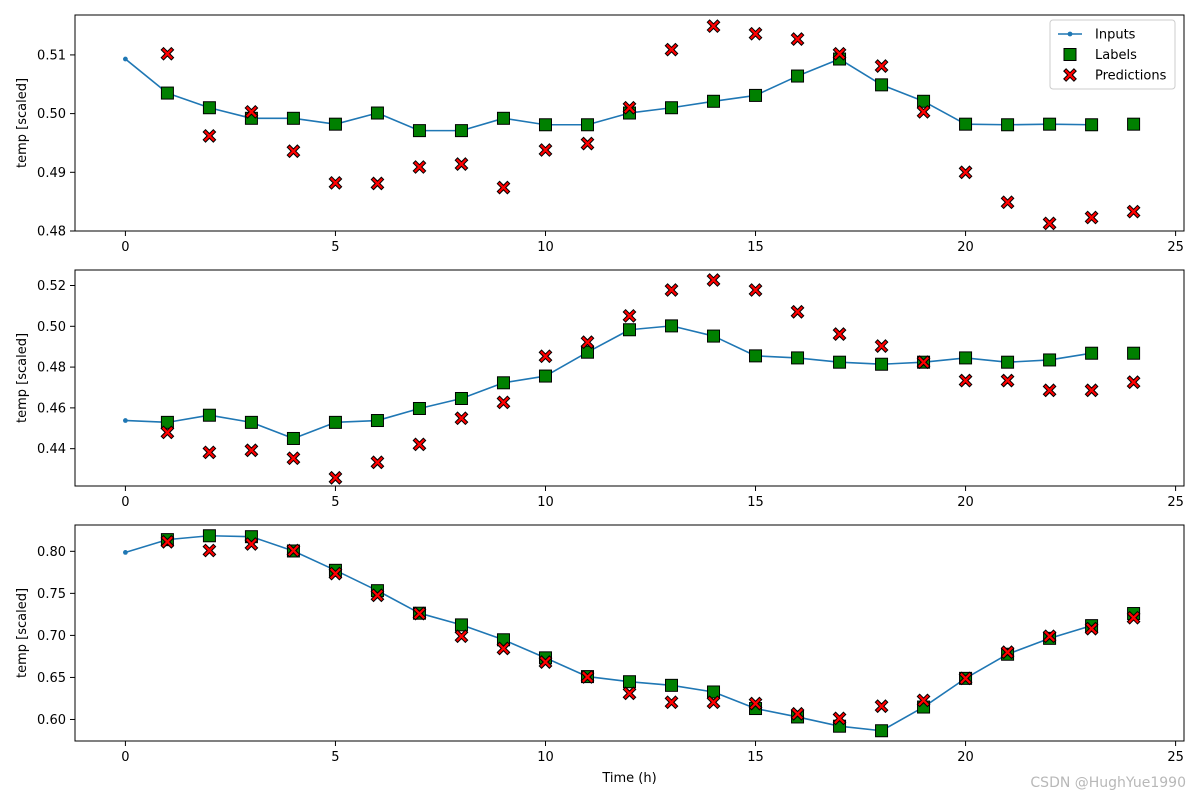 Image resolution: width=1200 pixels, height=805 pixels. What do you see at coordinates (1131, 76) in the screenshot?
I see `legend-entry-predictions: Predictions` at bounding box center [1131, 76].